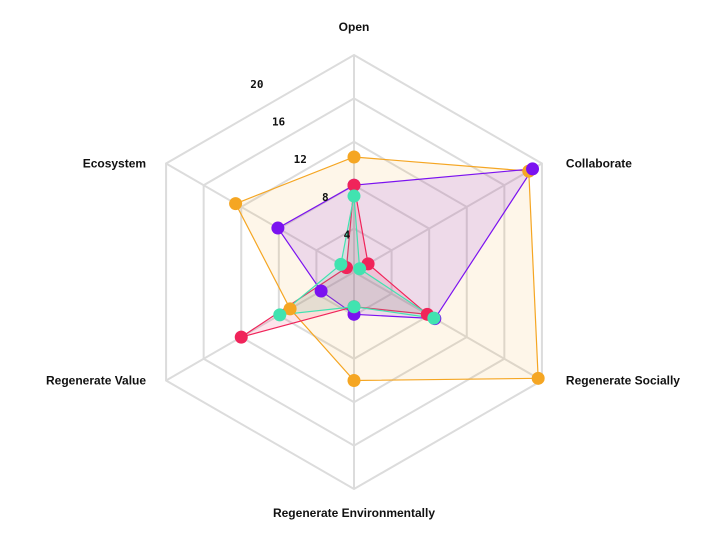  I want to click on tick-label: 4, so click(347, 234).